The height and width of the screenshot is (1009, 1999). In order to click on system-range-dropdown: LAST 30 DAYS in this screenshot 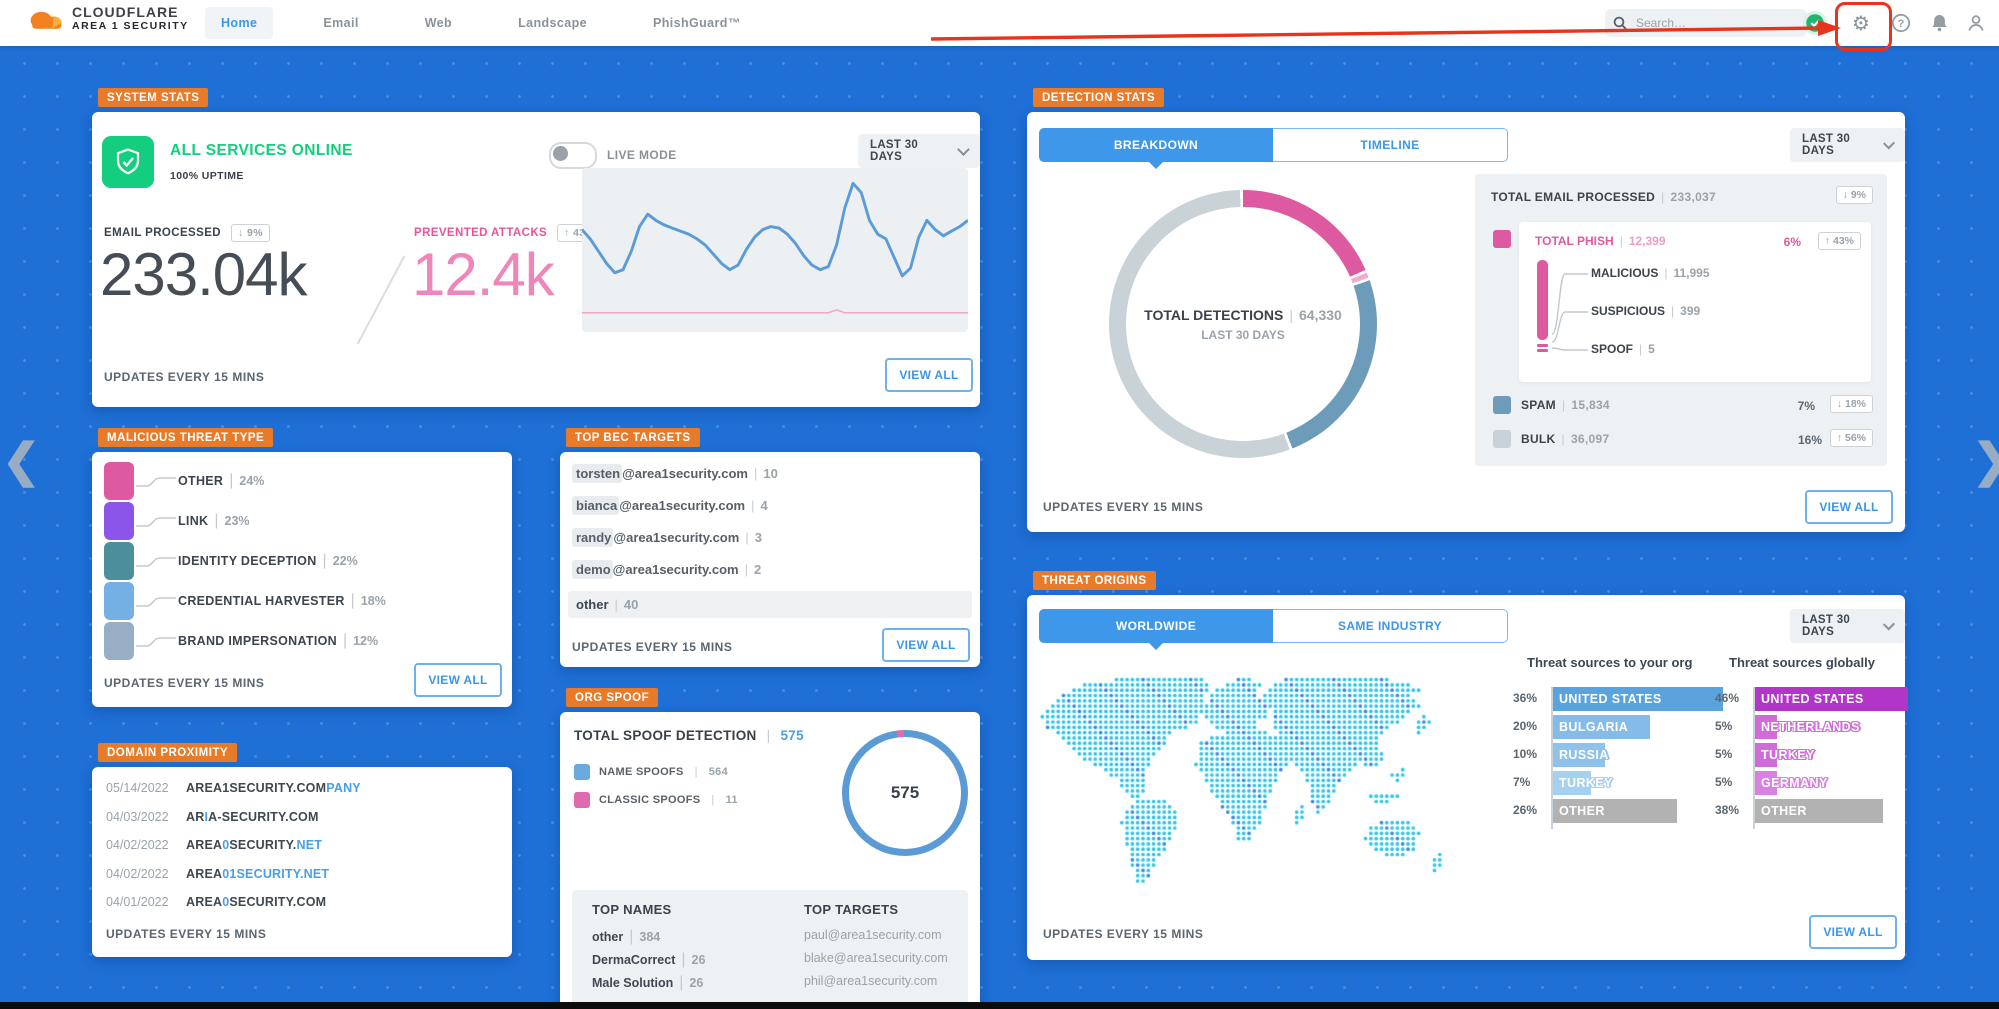, I will do `click(919, 151)`.